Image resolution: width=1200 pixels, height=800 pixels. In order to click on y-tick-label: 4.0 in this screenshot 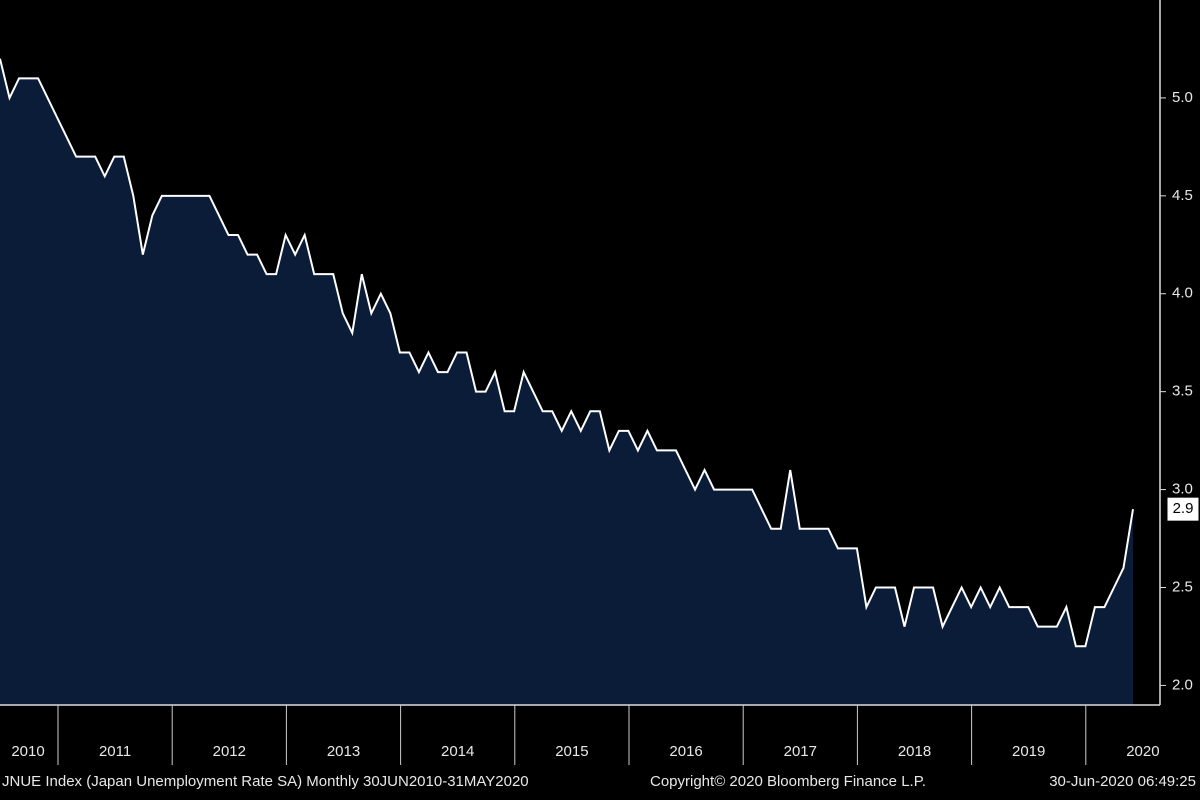, I will do `click(1182, 293)`.